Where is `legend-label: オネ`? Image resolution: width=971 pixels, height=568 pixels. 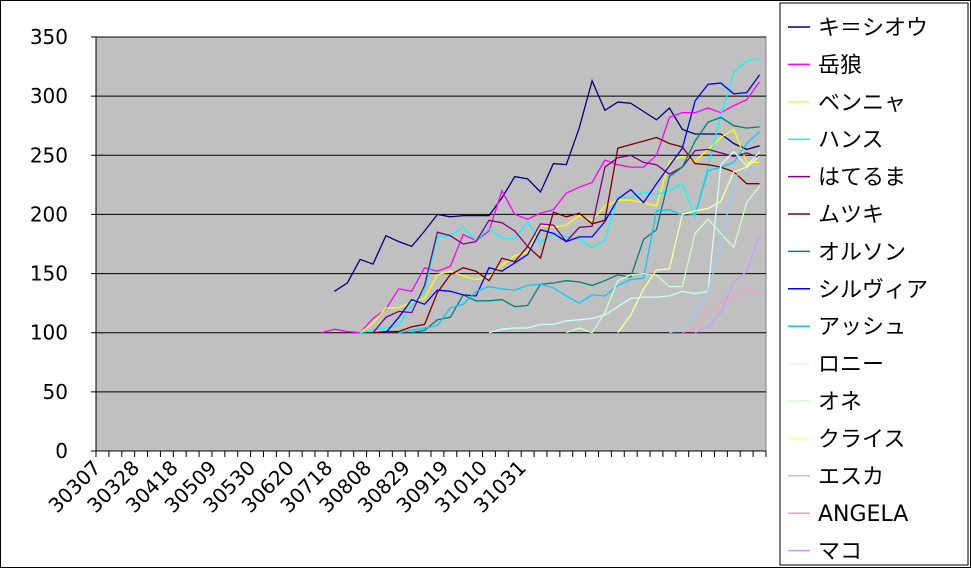 legend-label: オネ is located at coordinates (840, 402).